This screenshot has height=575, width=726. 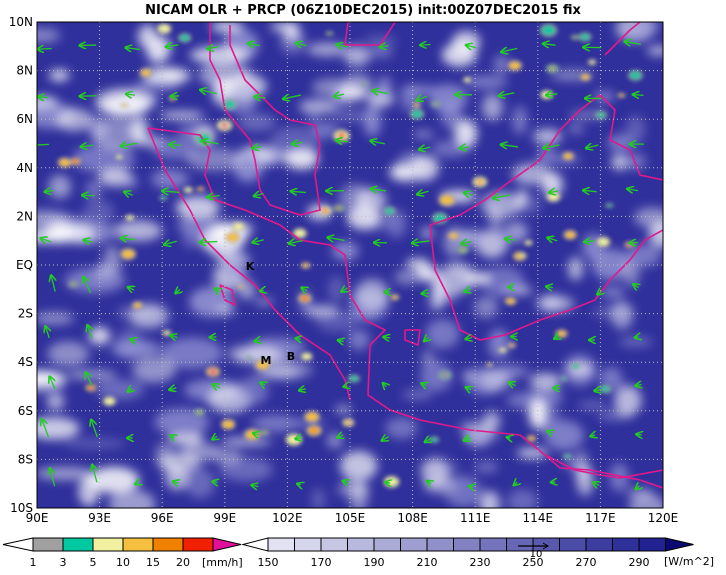 What do you see at coordinates (21, 22) in the screenshot?
I see `y-axis-label: 10N` at bounding box center [21, 22].